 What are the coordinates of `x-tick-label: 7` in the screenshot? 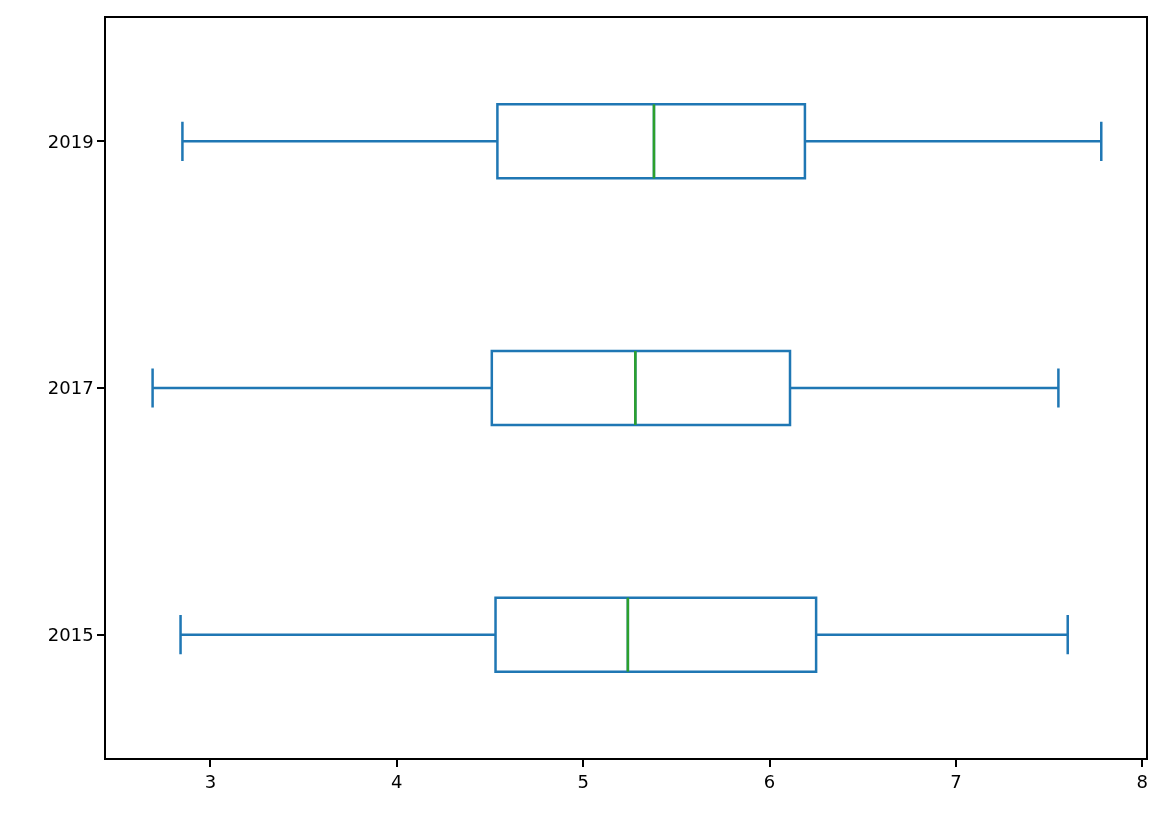 It's located at (956, 782).